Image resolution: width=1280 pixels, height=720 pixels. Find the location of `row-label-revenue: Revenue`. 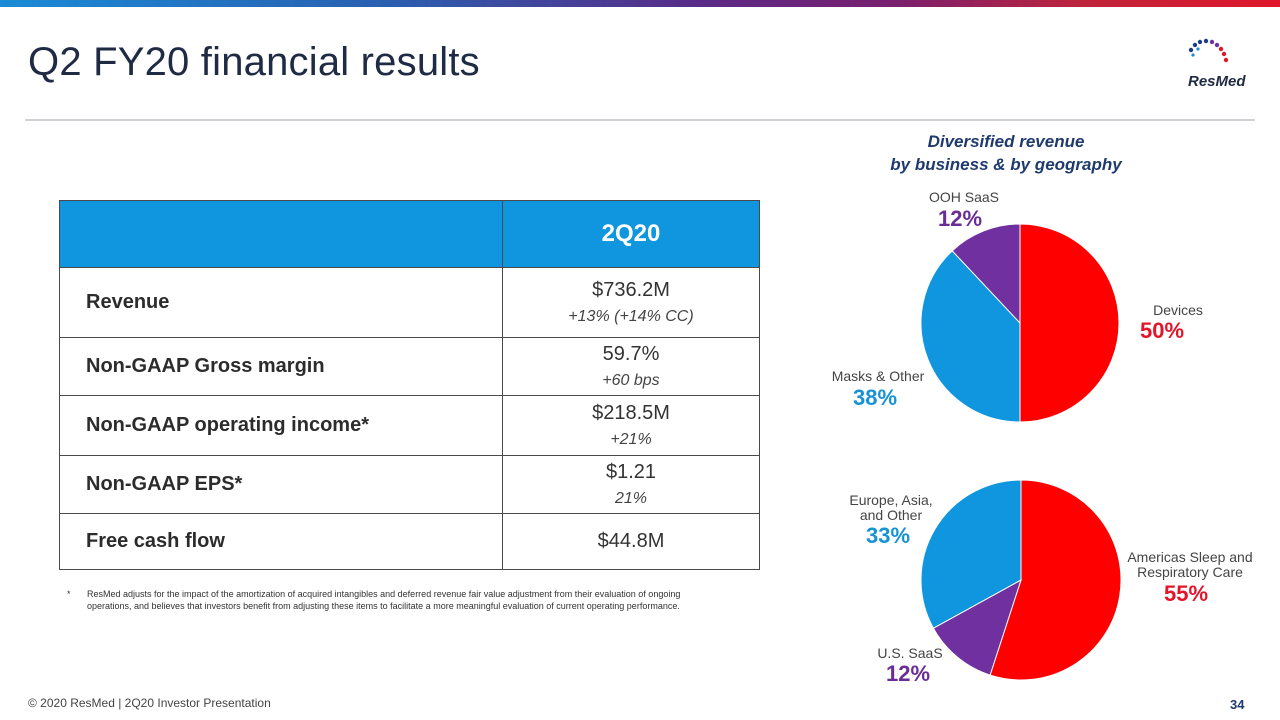

row-label-revenue: Revenue is located at coordinates (281, 302).